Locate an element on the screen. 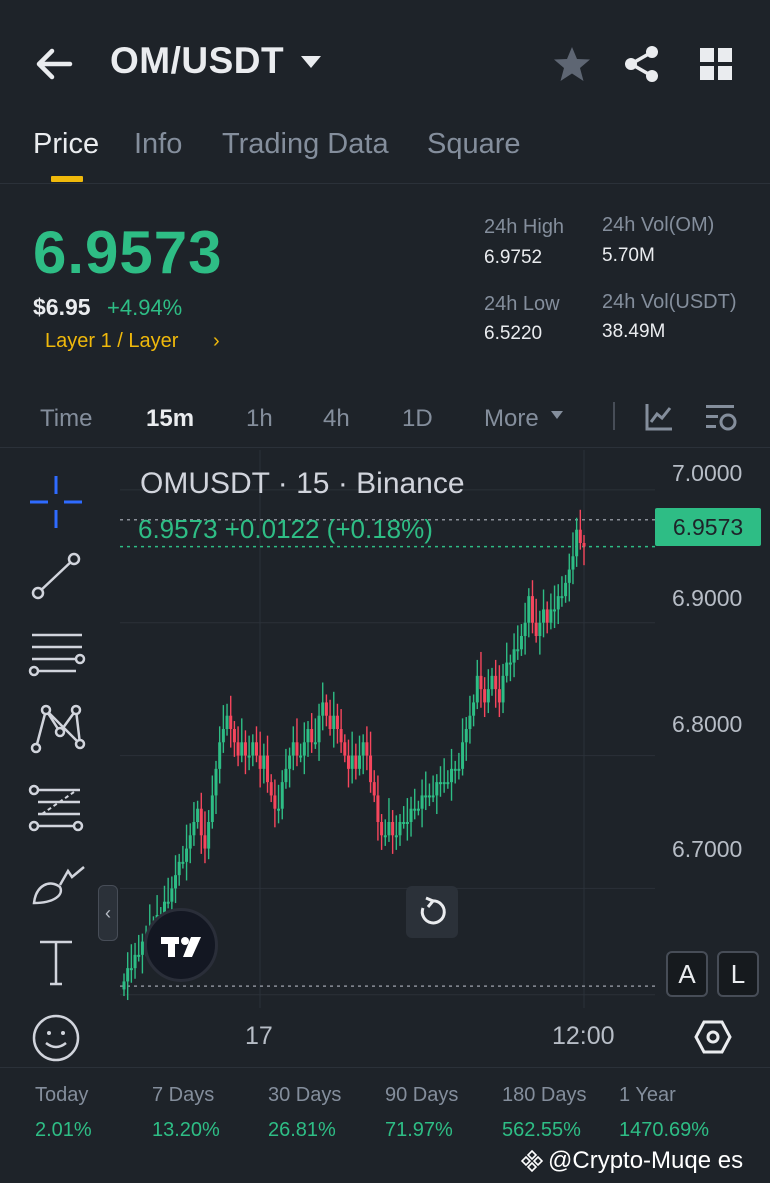 The height and width of the screenshot is (1183, 770). back-arrow-icon is located at coordinates (53, 64).